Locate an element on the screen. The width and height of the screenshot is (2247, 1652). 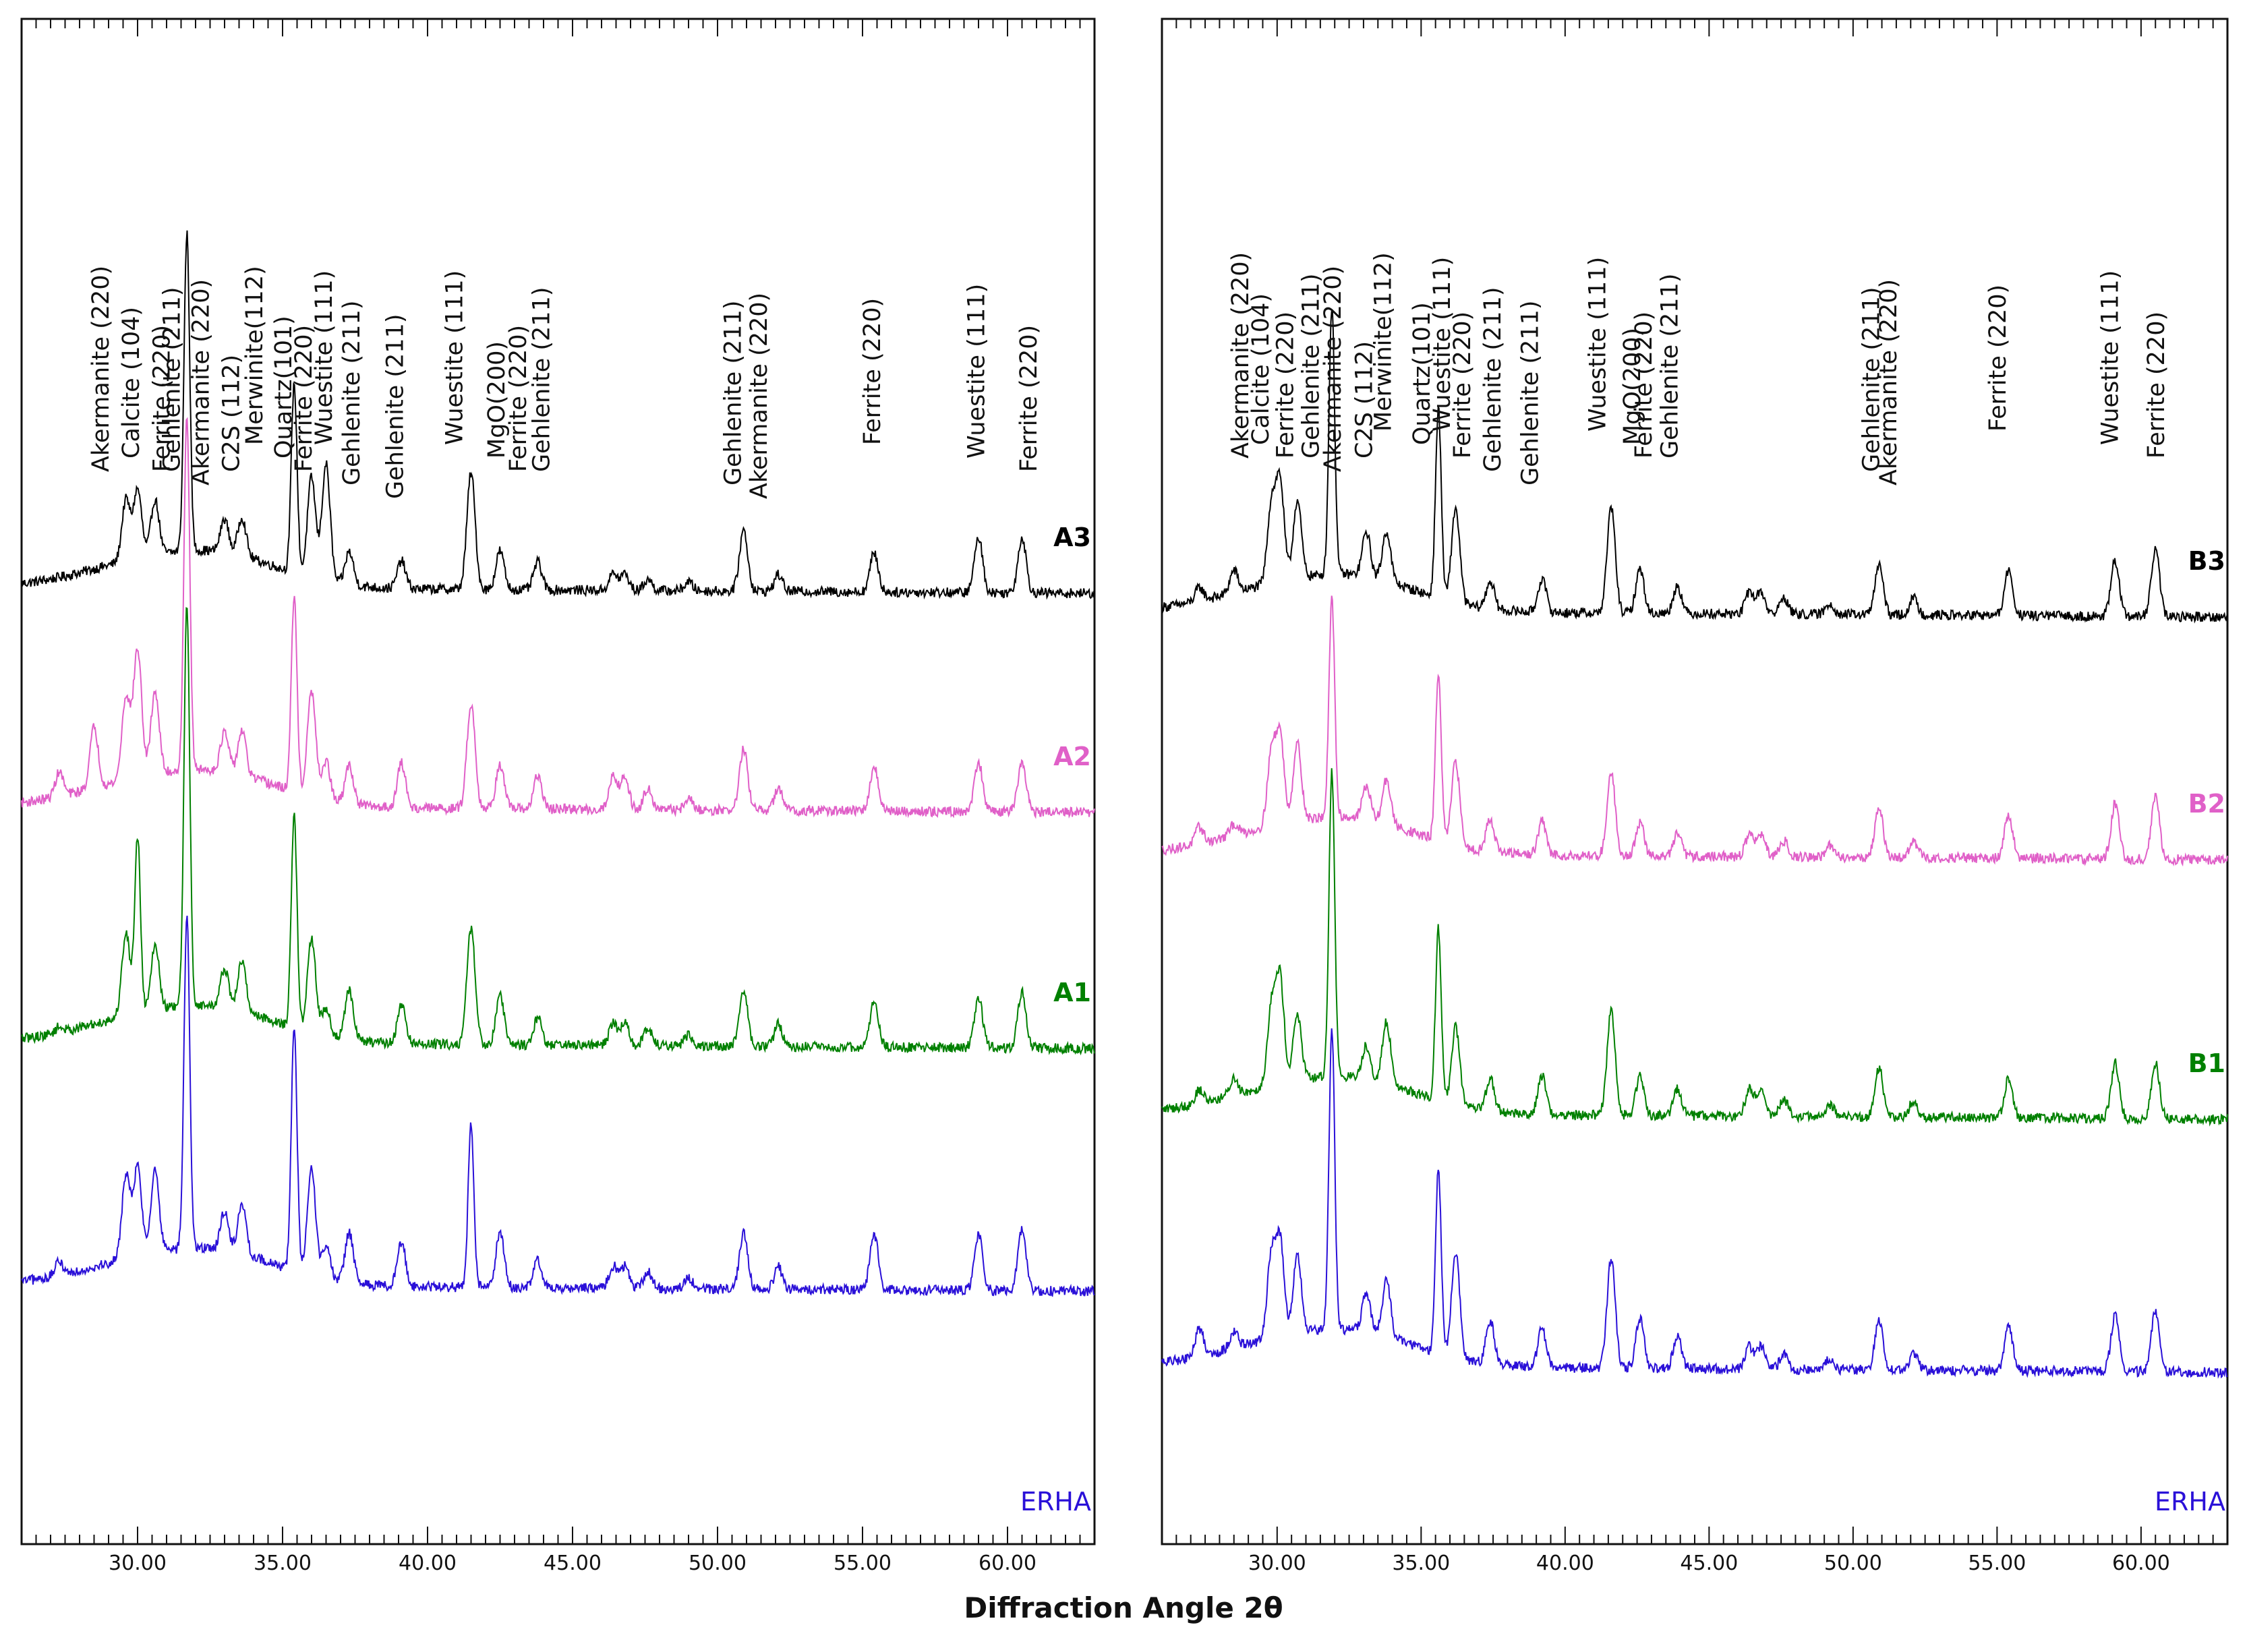
series-line-a2 is located at coordinates (558, 618).